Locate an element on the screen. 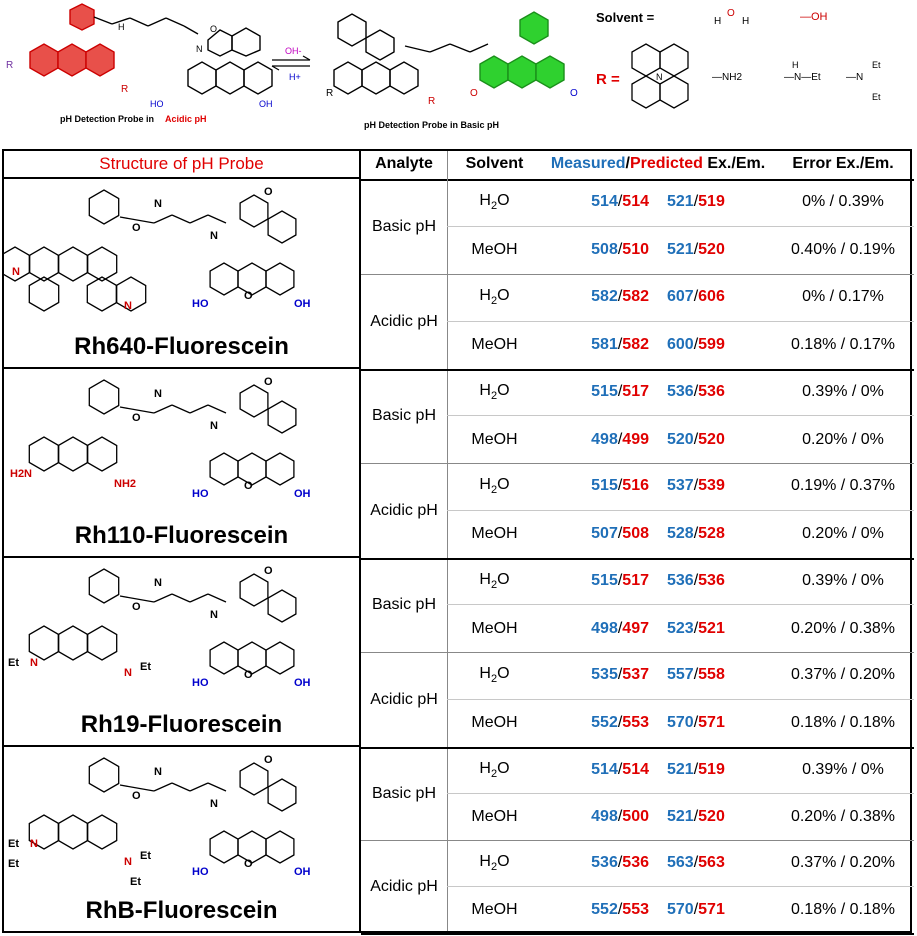  predicted-em: 519 is located at coordinates (711, 769).